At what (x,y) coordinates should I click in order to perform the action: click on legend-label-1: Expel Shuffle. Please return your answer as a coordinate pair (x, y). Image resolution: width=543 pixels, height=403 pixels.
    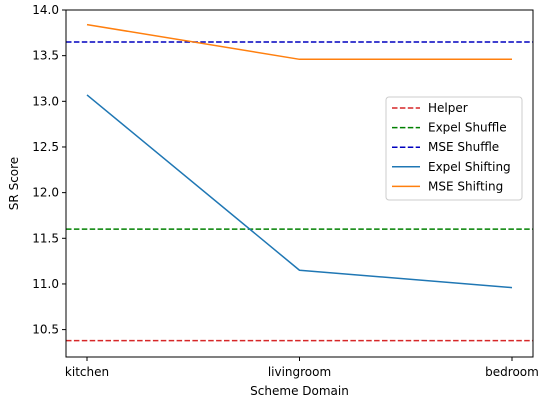
    Looking at the image, I should click on (467, 128).